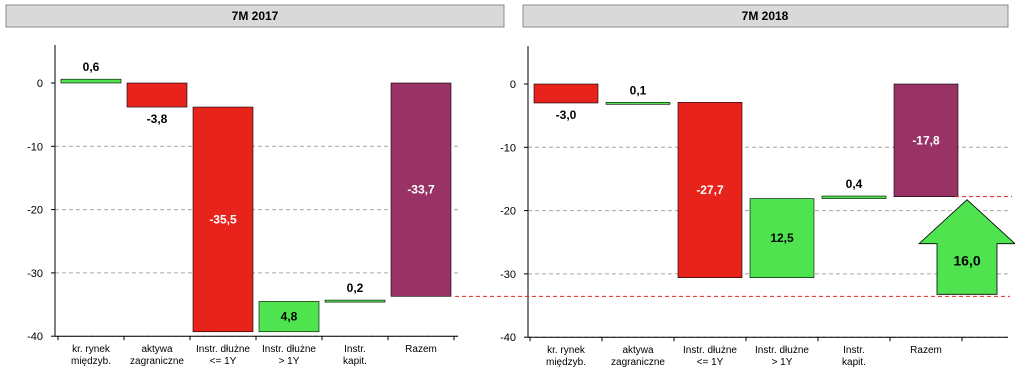 This screenshot has height=371, width=1015. I want to click on chart-2-title: 7M 2018, so click(765, 16).